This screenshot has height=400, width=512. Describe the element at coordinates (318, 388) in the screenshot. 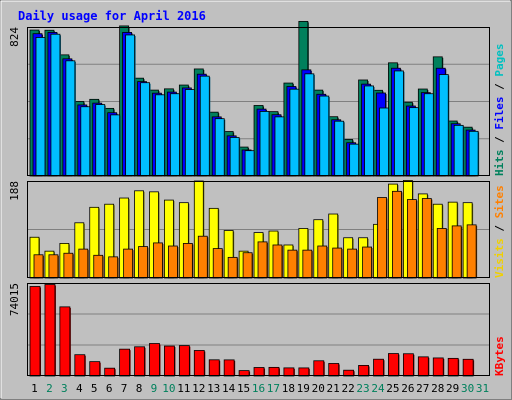

I see `day-label: 20` at that location.